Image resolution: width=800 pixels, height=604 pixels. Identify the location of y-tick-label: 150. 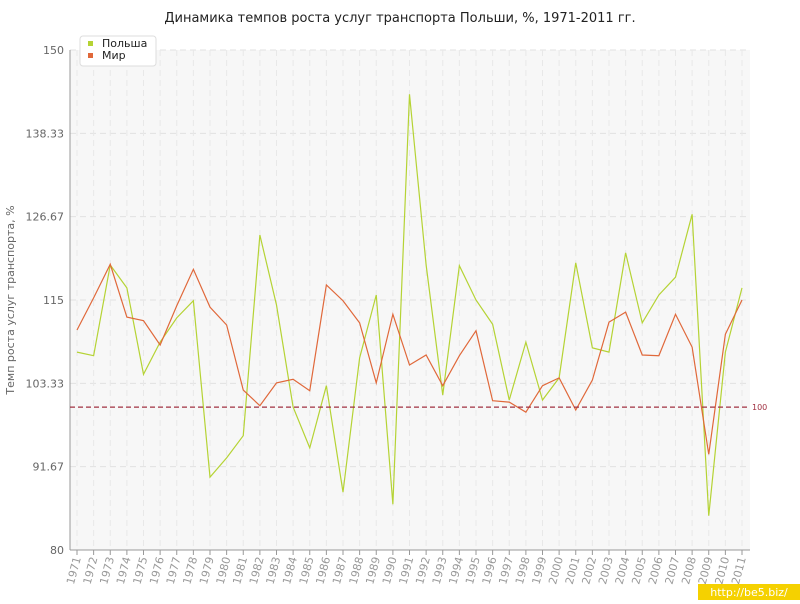
(53, 50).